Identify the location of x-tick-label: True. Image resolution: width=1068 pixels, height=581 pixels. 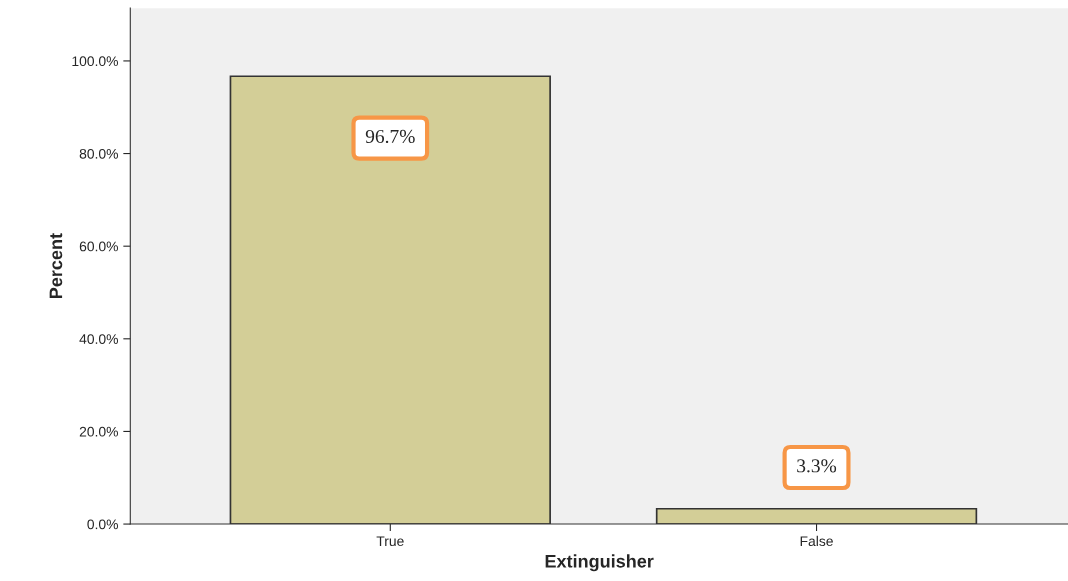
(390, 541).